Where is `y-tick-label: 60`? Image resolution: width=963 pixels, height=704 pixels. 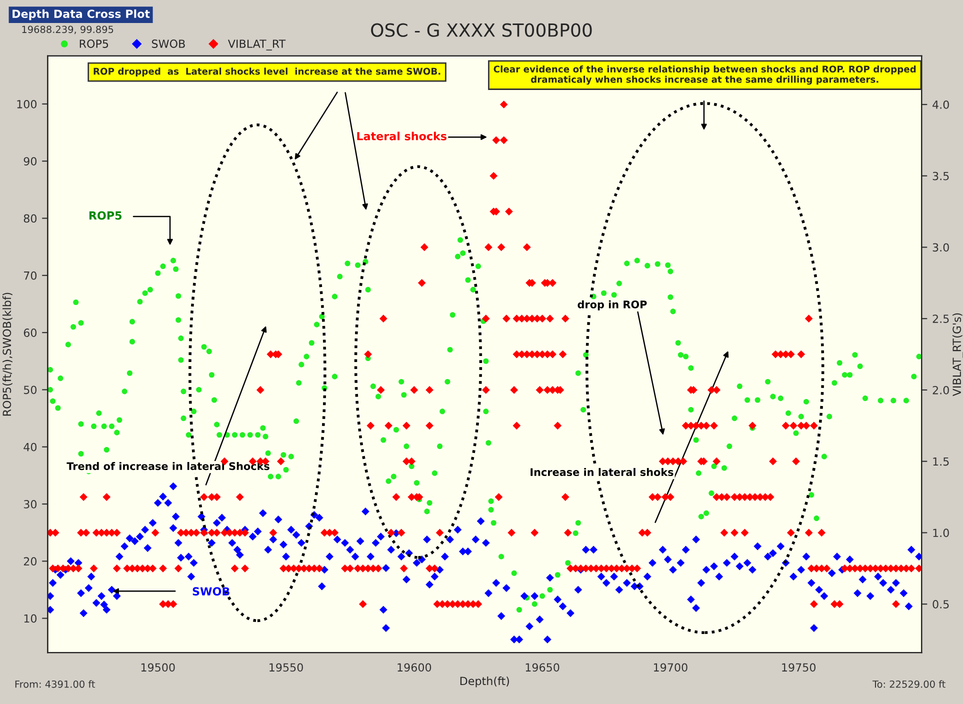
y-tick-label: 60 is located at coordinates (30, 332).